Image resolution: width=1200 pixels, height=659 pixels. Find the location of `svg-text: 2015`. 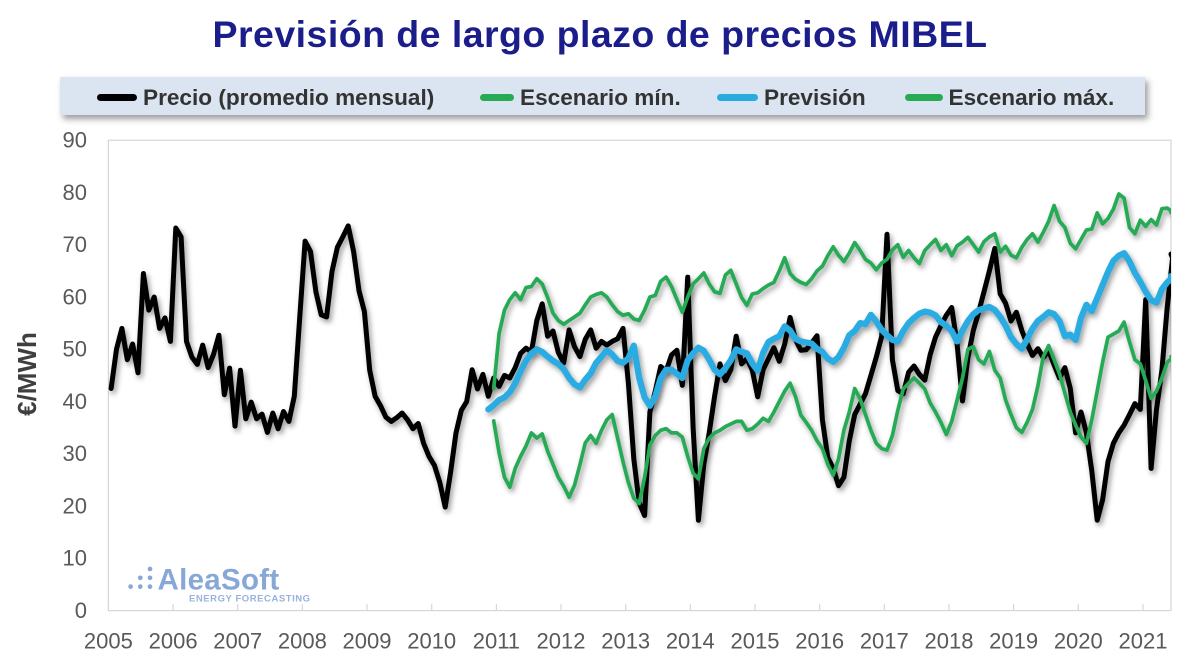

svg-text: 2015 is located at coordinates (755, 641).